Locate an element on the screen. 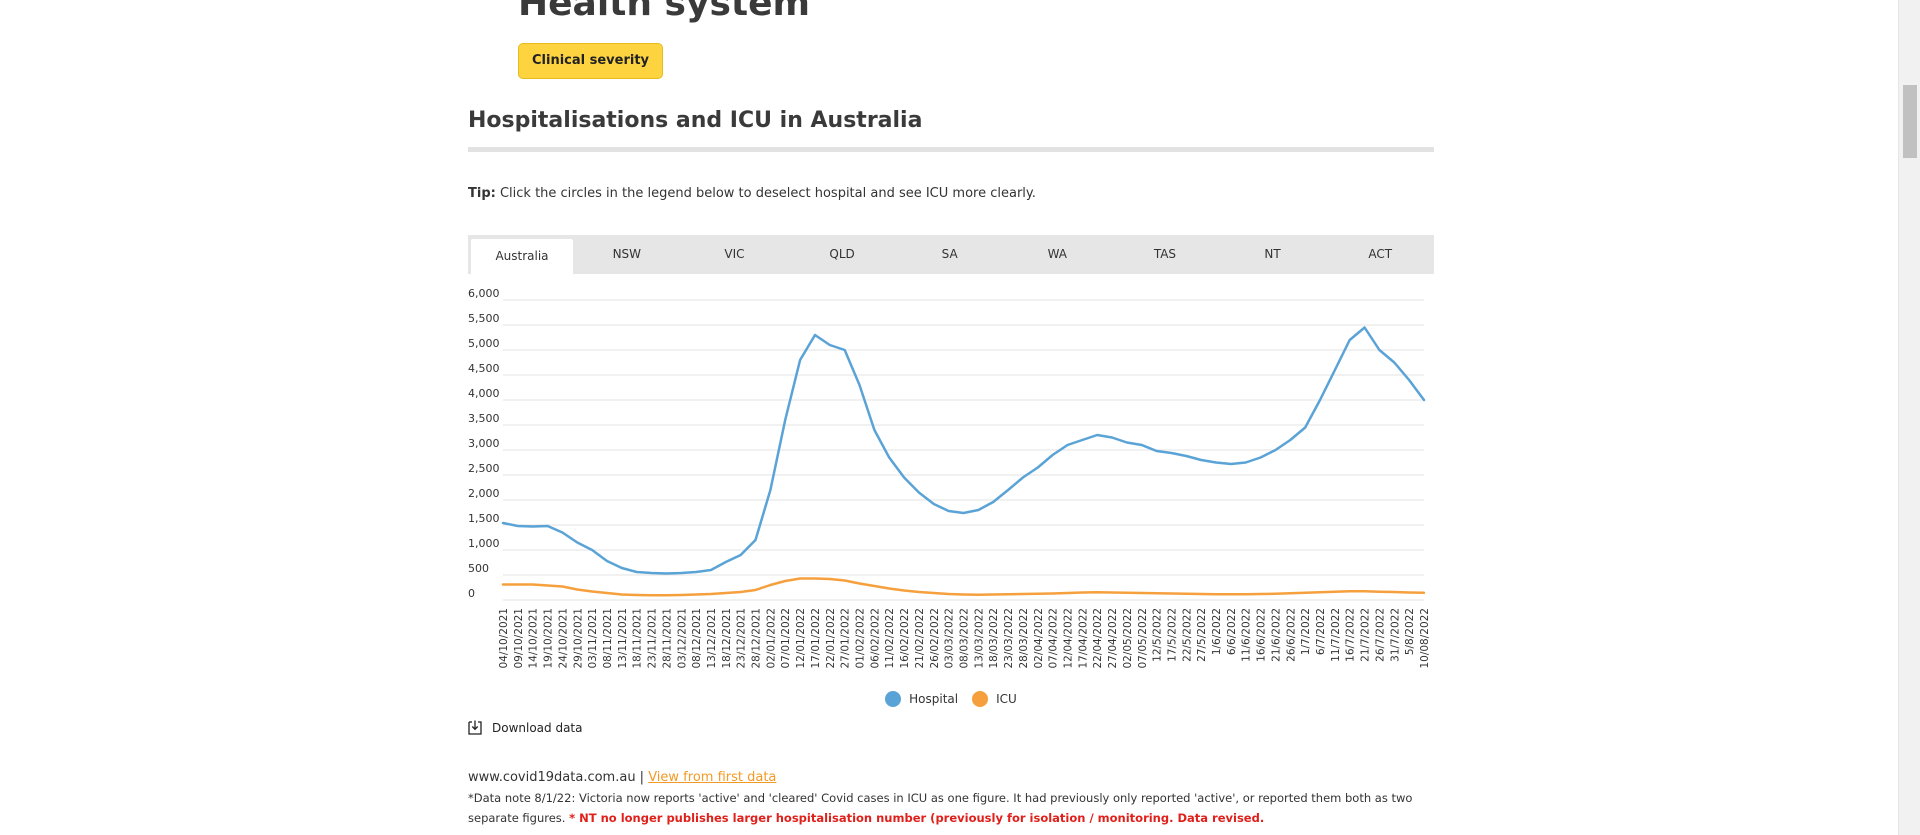 This screenshot has width=1920, height=835. view-first-data-link: View from first data is located at coordinates (712, 777).